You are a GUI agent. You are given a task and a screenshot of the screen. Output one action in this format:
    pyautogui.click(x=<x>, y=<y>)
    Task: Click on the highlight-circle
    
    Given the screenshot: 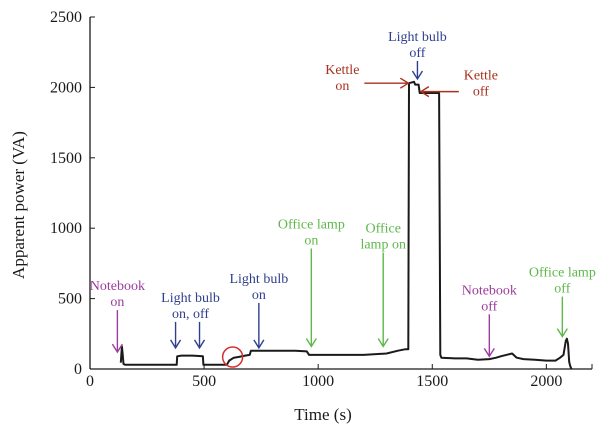 What is the action you would take?
    pyautogui.click(x=232, y=357)
    